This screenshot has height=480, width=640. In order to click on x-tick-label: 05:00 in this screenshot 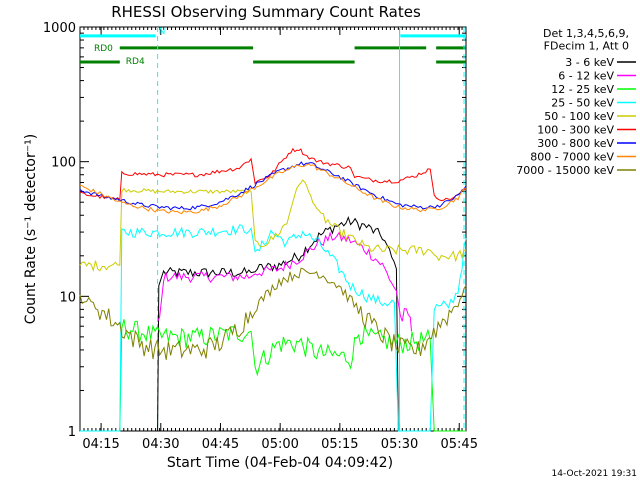, I will do `click(279, 444)`.